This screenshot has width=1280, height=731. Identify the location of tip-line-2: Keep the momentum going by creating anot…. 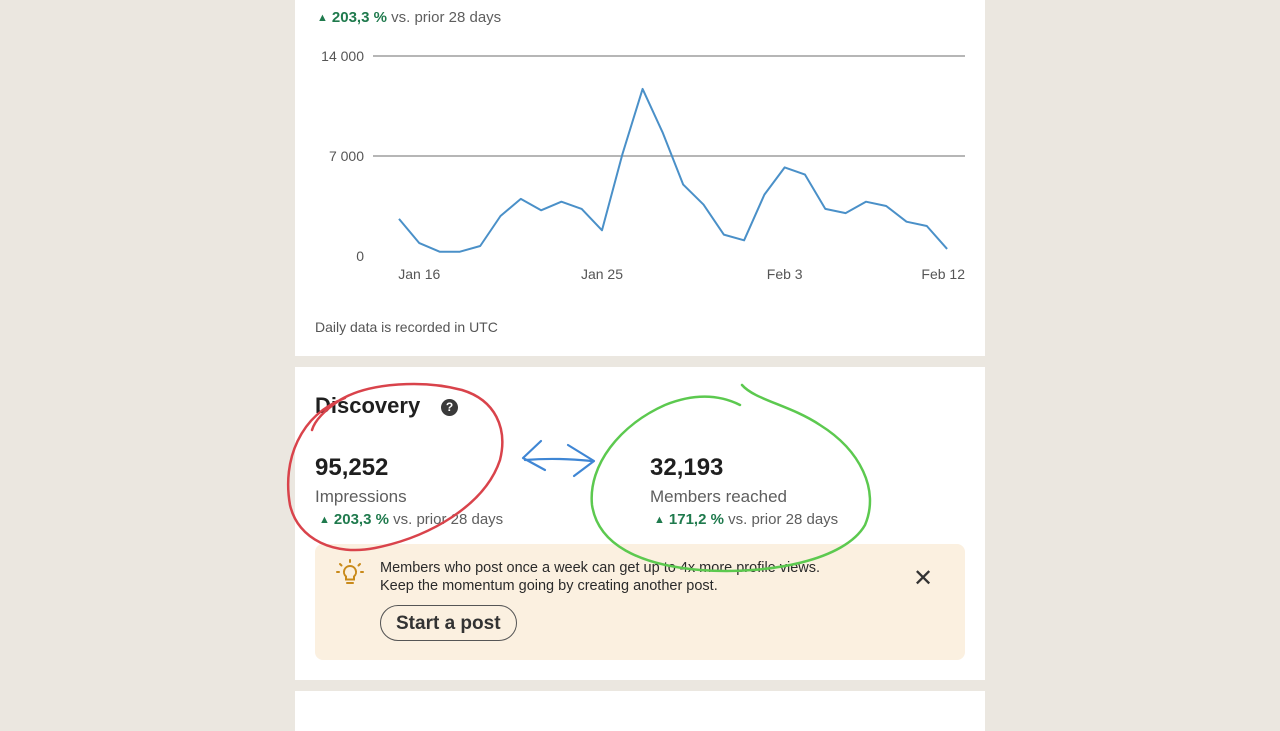
(549, 586).